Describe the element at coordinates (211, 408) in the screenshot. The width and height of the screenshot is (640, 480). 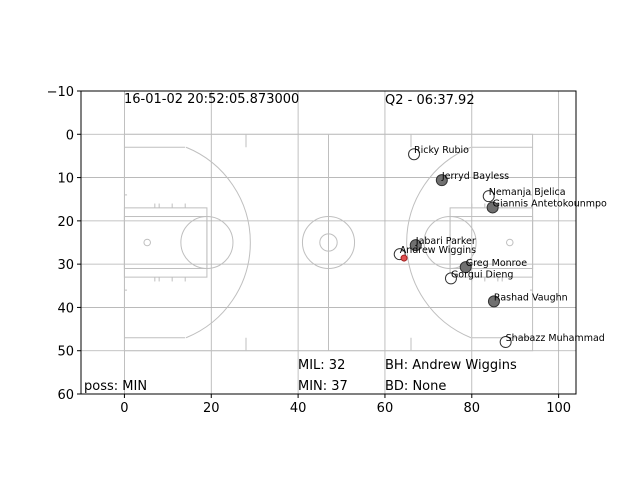
I see `x-tick-label: 20` at that location.